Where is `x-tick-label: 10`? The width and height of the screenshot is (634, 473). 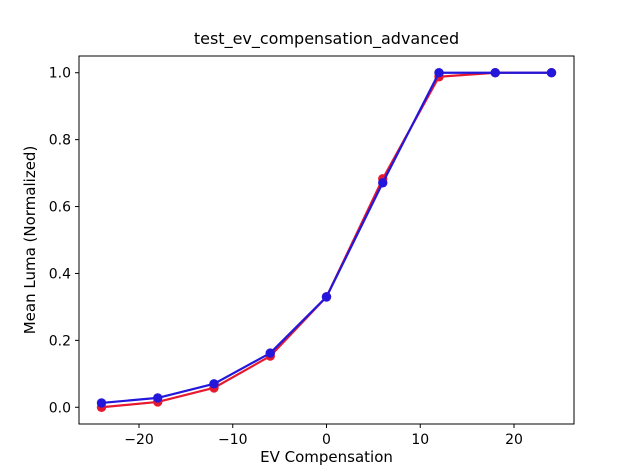 x-tick-label: 10 is located at coordinates (420, 440).